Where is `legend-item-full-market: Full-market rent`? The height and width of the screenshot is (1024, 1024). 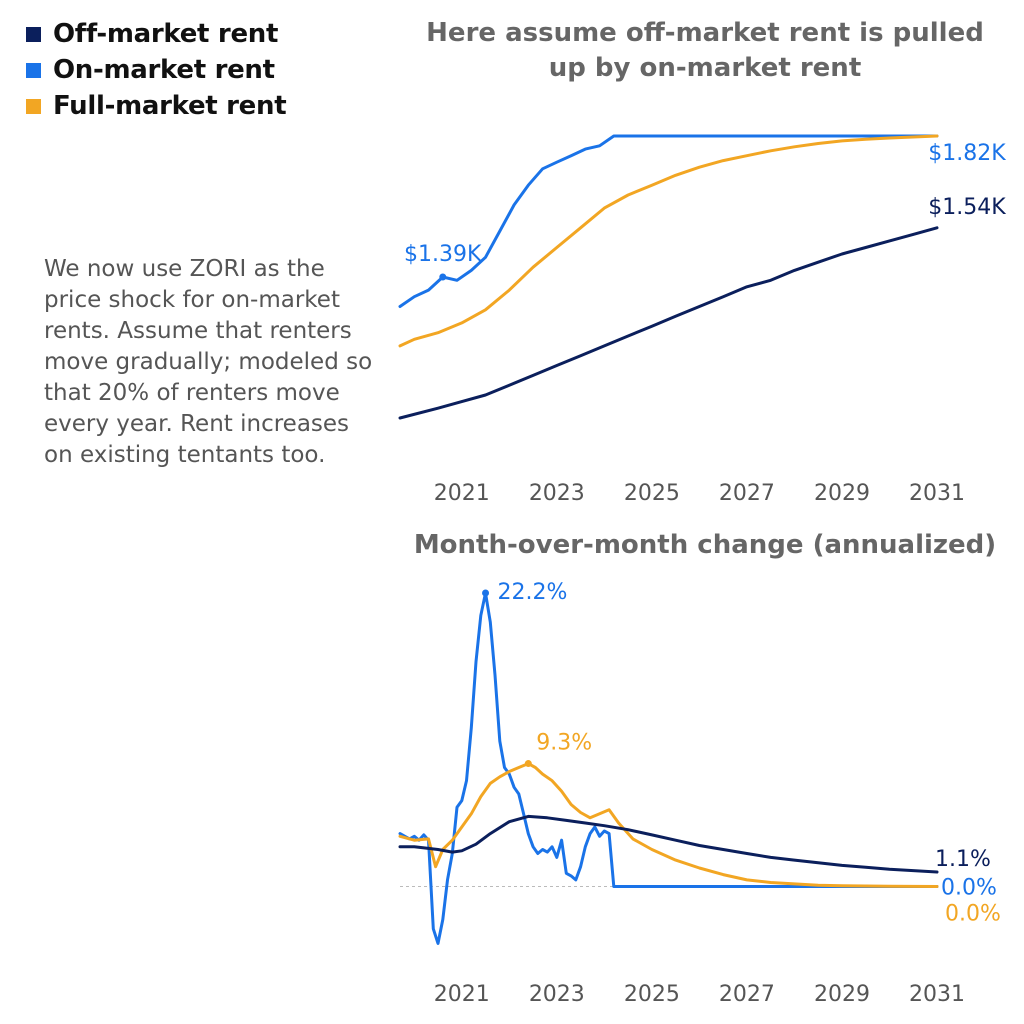
legend-item-full-market: Full-market rent is located at coordinates (156, 106).